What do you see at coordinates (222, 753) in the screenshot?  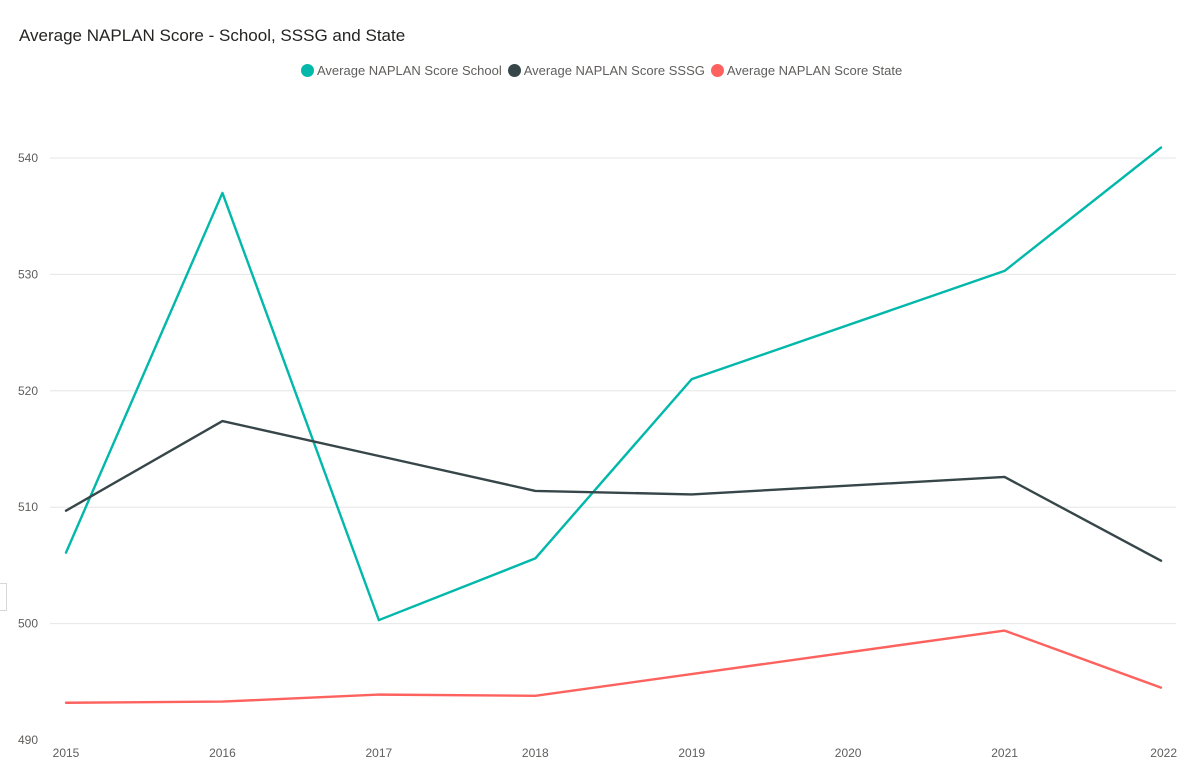 I see `x-tick-label-2016: 2016` at bounding box center [222, 753].